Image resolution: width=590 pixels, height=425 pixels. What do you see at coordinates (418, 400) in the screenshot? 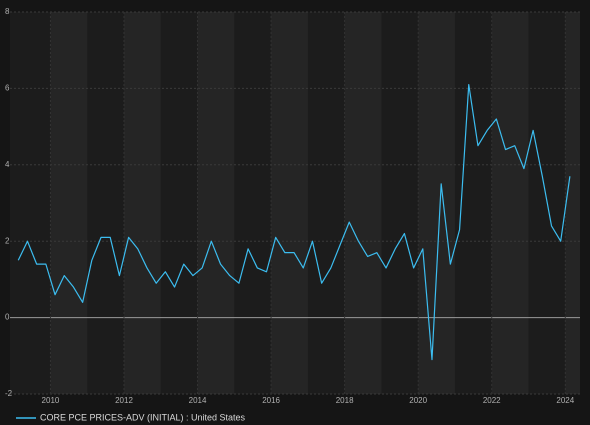
I see `x-tick-label: 2020` at bounding box center [418, 400].